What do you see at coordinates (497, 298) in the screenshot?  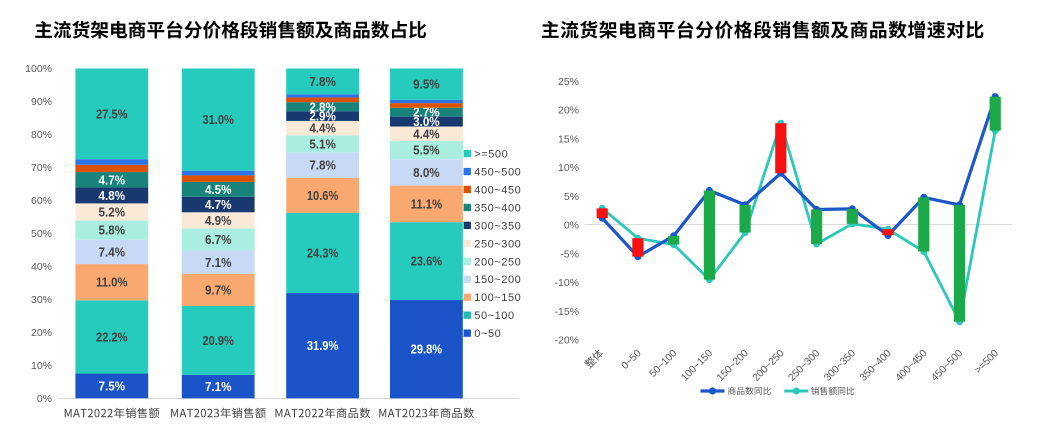 I see `svg-text: 100~150` at bounding box center [497, 298].